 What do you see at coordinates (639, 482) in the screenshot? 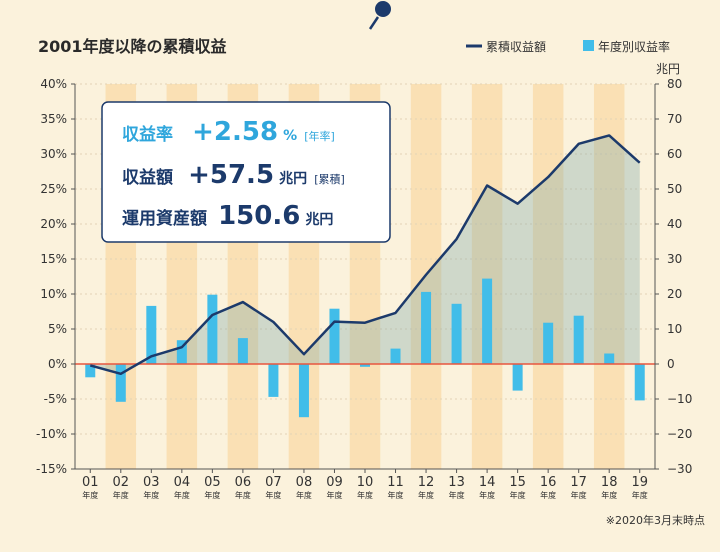
I see `x-tick-label: 19` at bounding box center [639, 482].